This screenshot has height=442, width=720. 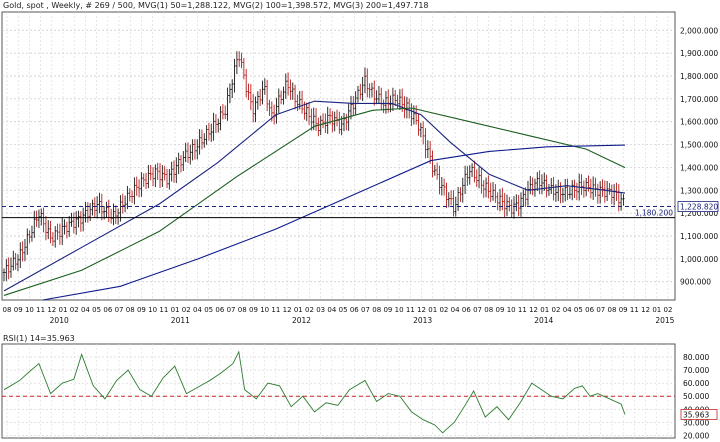 I want to click on rsi-last-value-box, so click(x=699, y=414).